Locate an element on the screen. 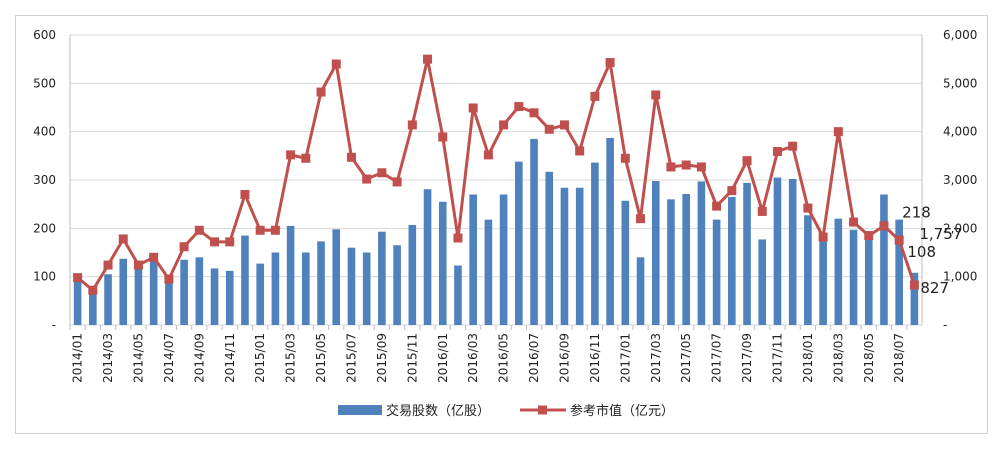 Image resolution: width=1003 pixels, height=452 pixels. x-tick-label: 2014/09 is located at coordinates (199, 358).